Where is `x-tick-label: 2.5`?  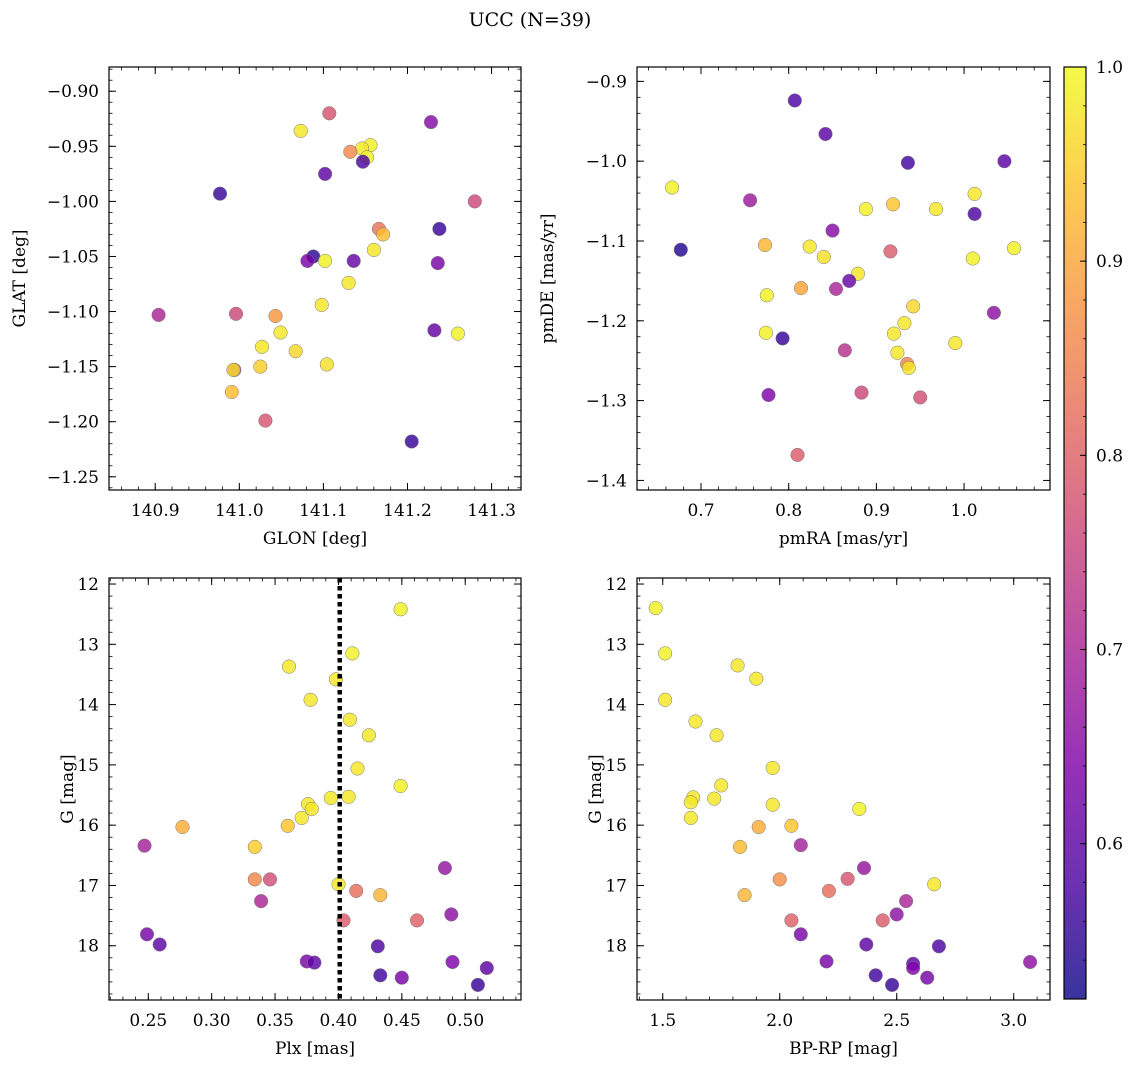
x-tick-label: 2.5 is located at coordinates (896, 1021).